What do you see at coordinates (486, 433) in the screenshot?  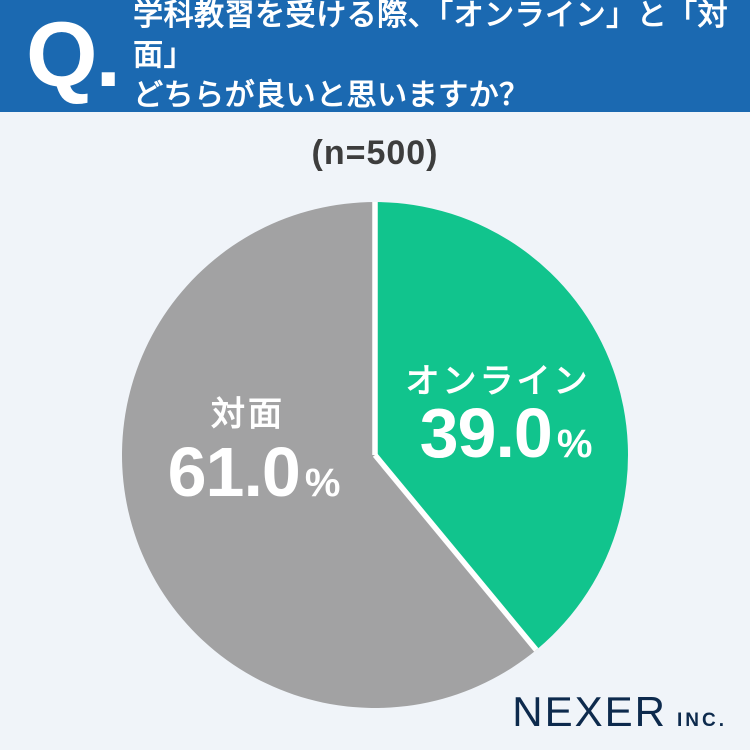 I see `slice-value-online-number: 39.0` at bounding box center [486, 433].